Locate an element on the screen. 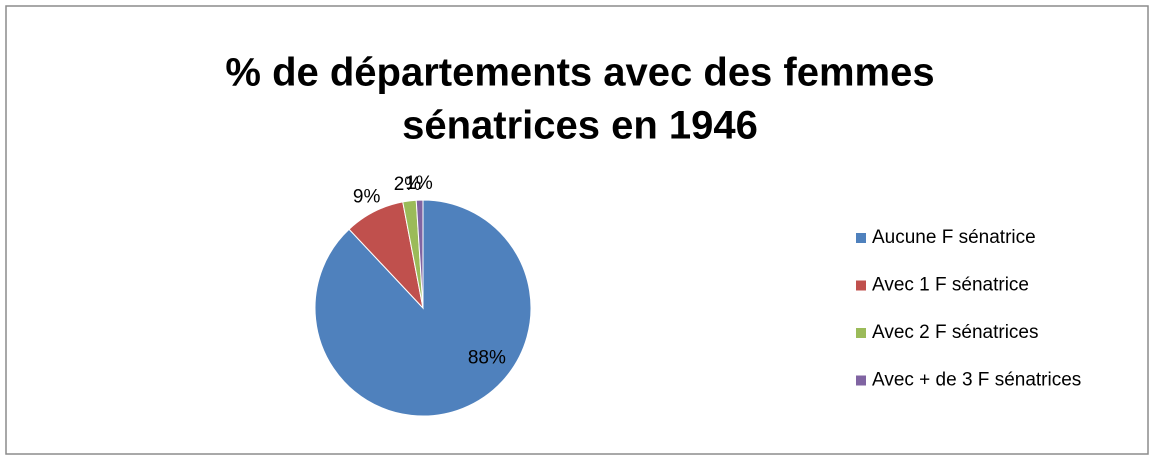 The height and width of the screenshot is (460, 1154). legend-label: Avec 2 F sénatrices is located at coordinates (955, 332).